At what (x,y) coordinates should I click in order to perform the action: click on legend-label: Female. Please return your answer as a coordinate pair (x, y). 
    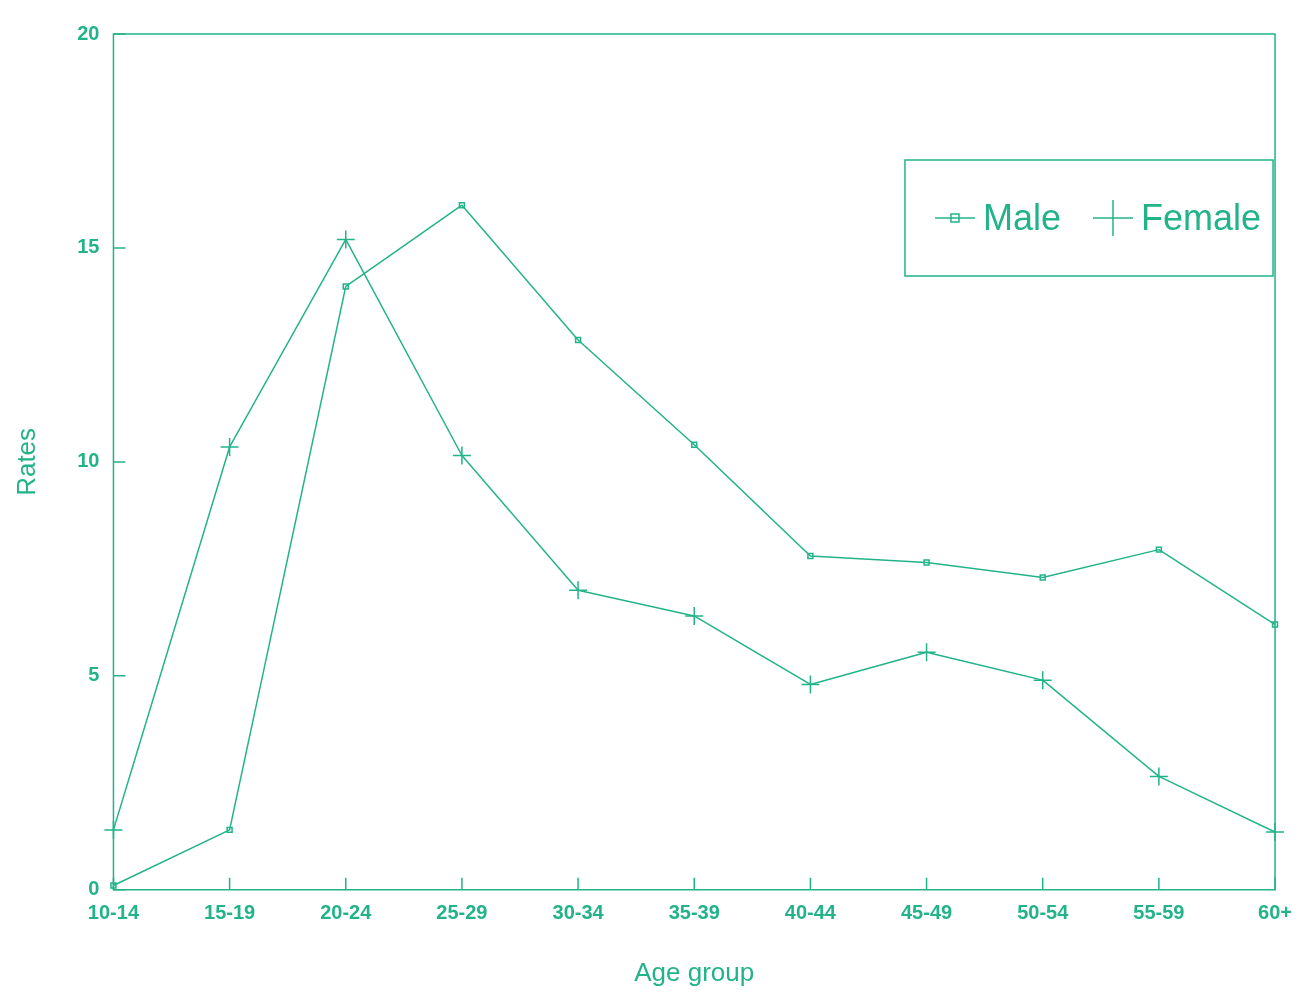
    Looking at the image, I should click on (1201, 217).